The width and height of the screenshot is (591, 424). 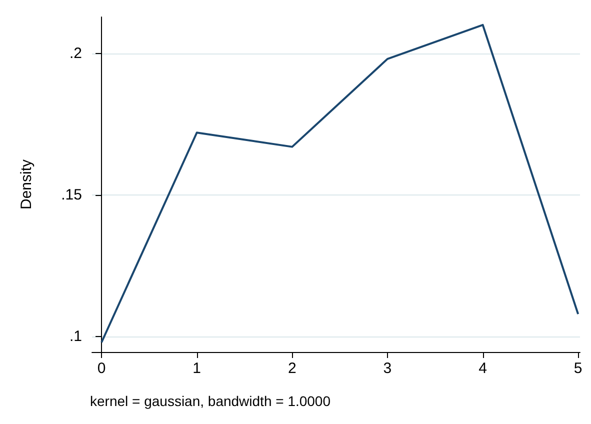 What do you see at coordinates (75, 337) in the screenshot?
I see `y-tick-label: .1` at bounding box center [75, 337].